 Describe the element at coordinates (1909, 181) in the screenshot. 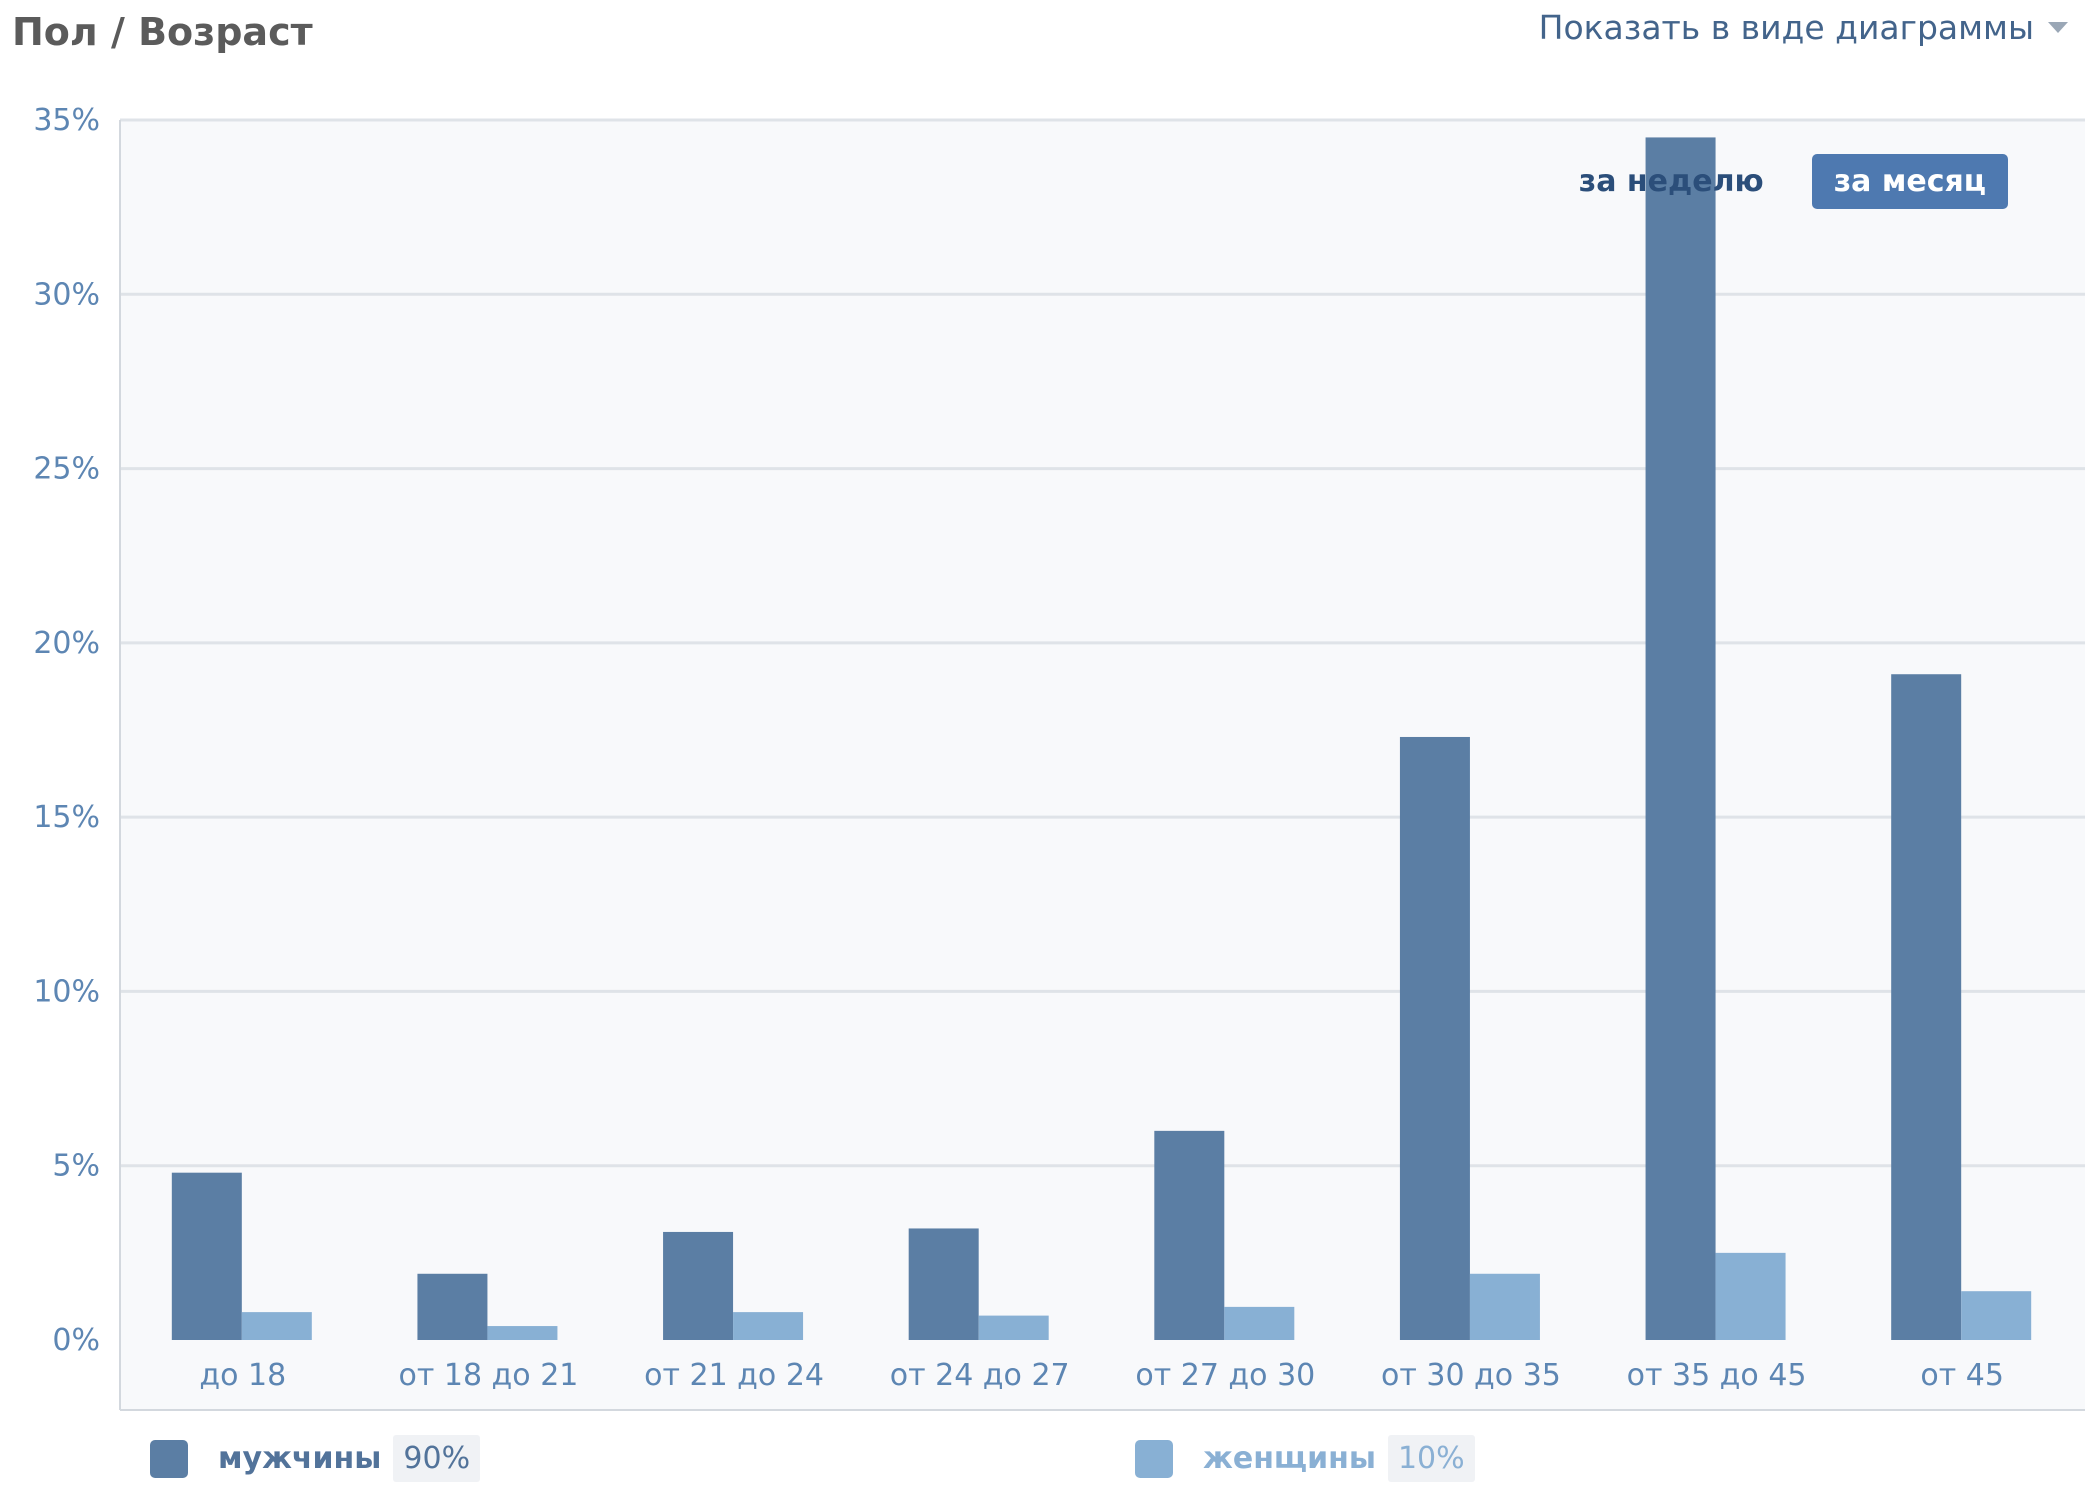

I see `tab-month: за месяц` at that location.